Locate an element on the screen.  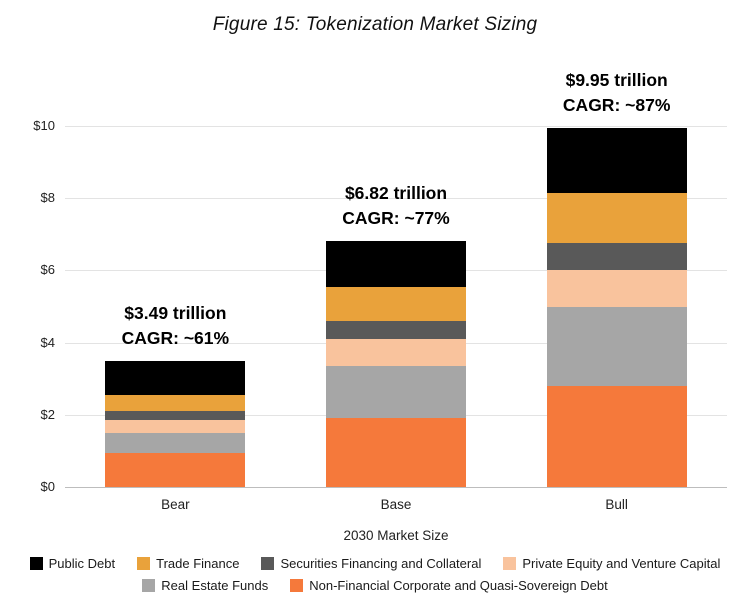
legend-label: Public Debt is located at coordinates (82, 563).